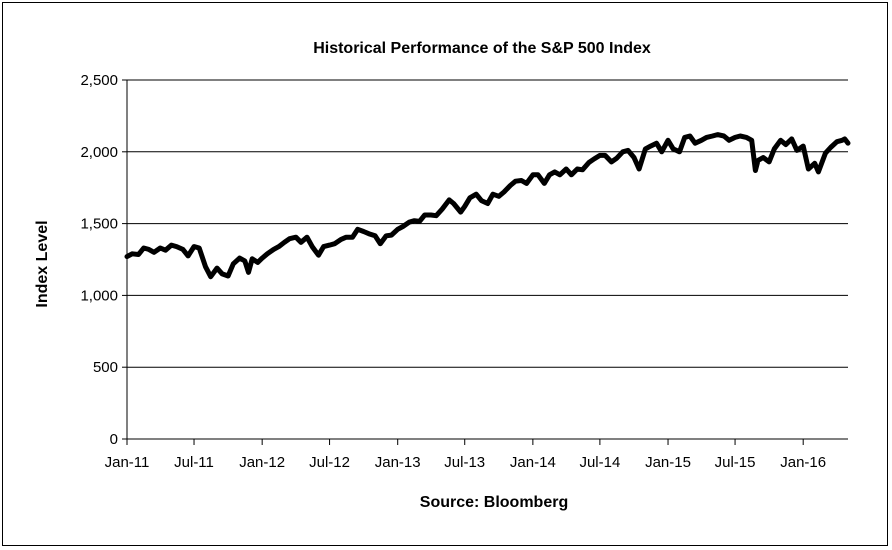 This screenshot has height=550, width=892. I want to click on x-tick-label: Jan-13, so click(398, 462).